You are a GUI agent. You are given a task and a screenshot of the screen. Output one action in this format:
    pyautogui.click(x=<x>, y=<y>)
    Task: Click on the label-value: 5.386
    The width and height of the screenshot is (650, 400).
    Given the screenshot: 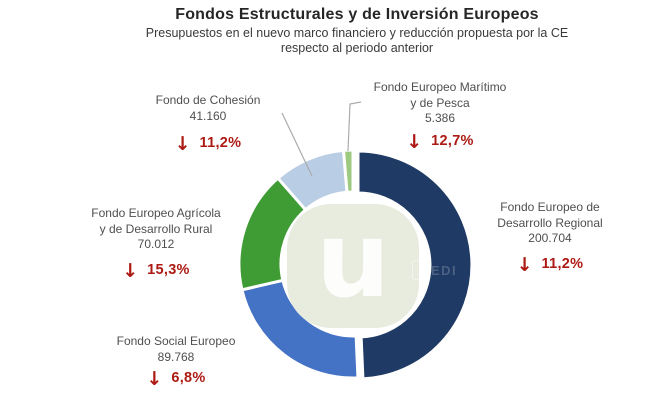 What is the action you would take?
    pyautogui.click(x=440, y=118)
    